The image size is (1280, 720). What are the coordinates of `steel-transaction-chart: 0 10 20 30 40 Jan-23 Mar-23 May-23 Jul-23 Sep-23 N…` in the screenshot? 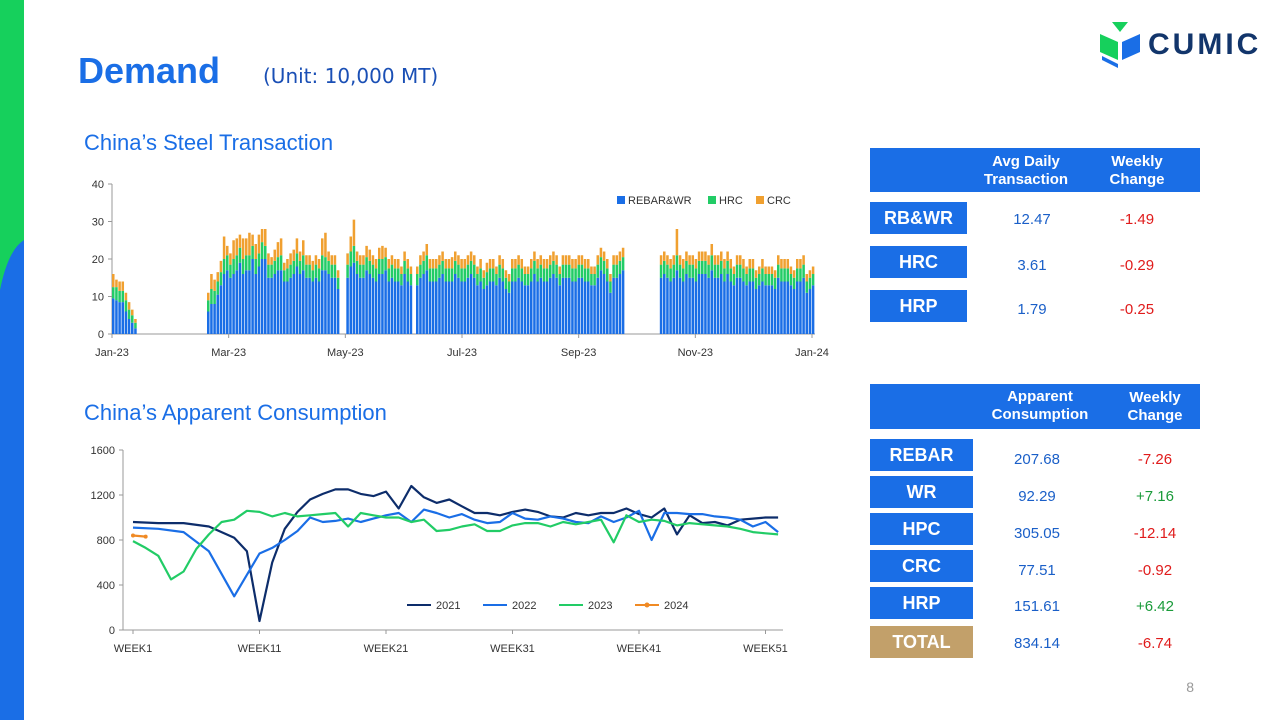 It's located at (460, 269).